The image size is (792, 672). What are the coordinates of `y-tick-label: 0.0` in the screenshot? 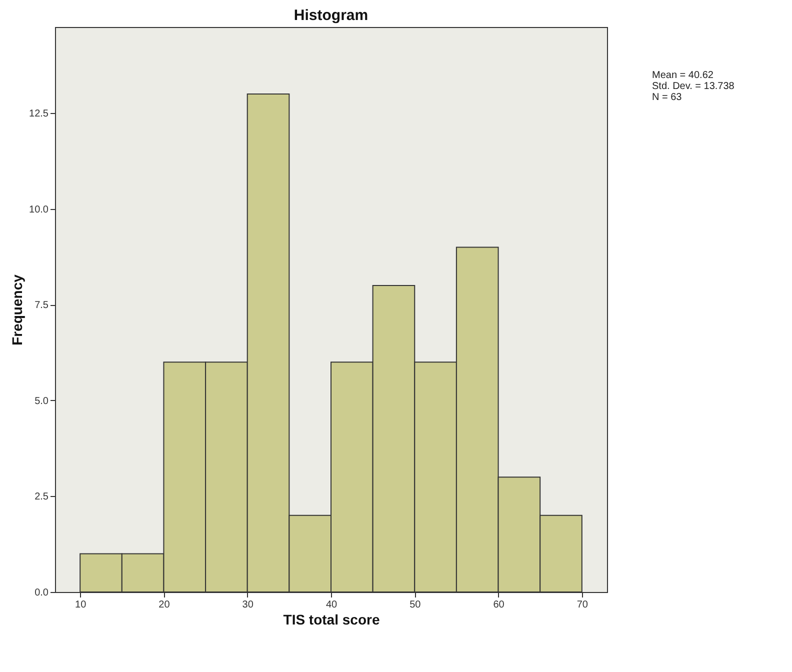 It's located at (41, 593).